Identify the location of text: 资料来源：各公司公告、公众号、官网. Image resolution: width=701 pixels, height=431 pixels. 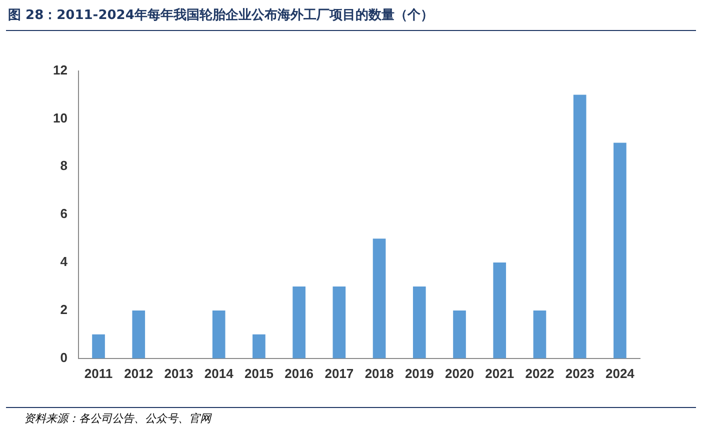
(117, 418).